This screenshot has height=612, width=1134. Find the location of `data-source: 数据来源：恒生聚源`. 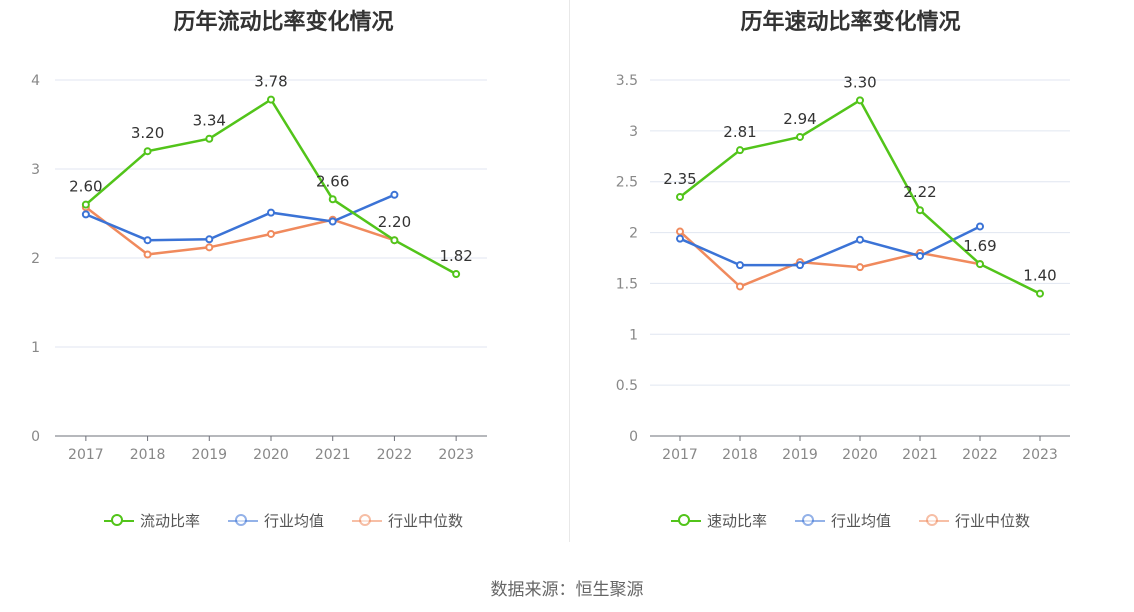

data-source: 数据来源：恒生聚源 is located at coordinates (567, 590).